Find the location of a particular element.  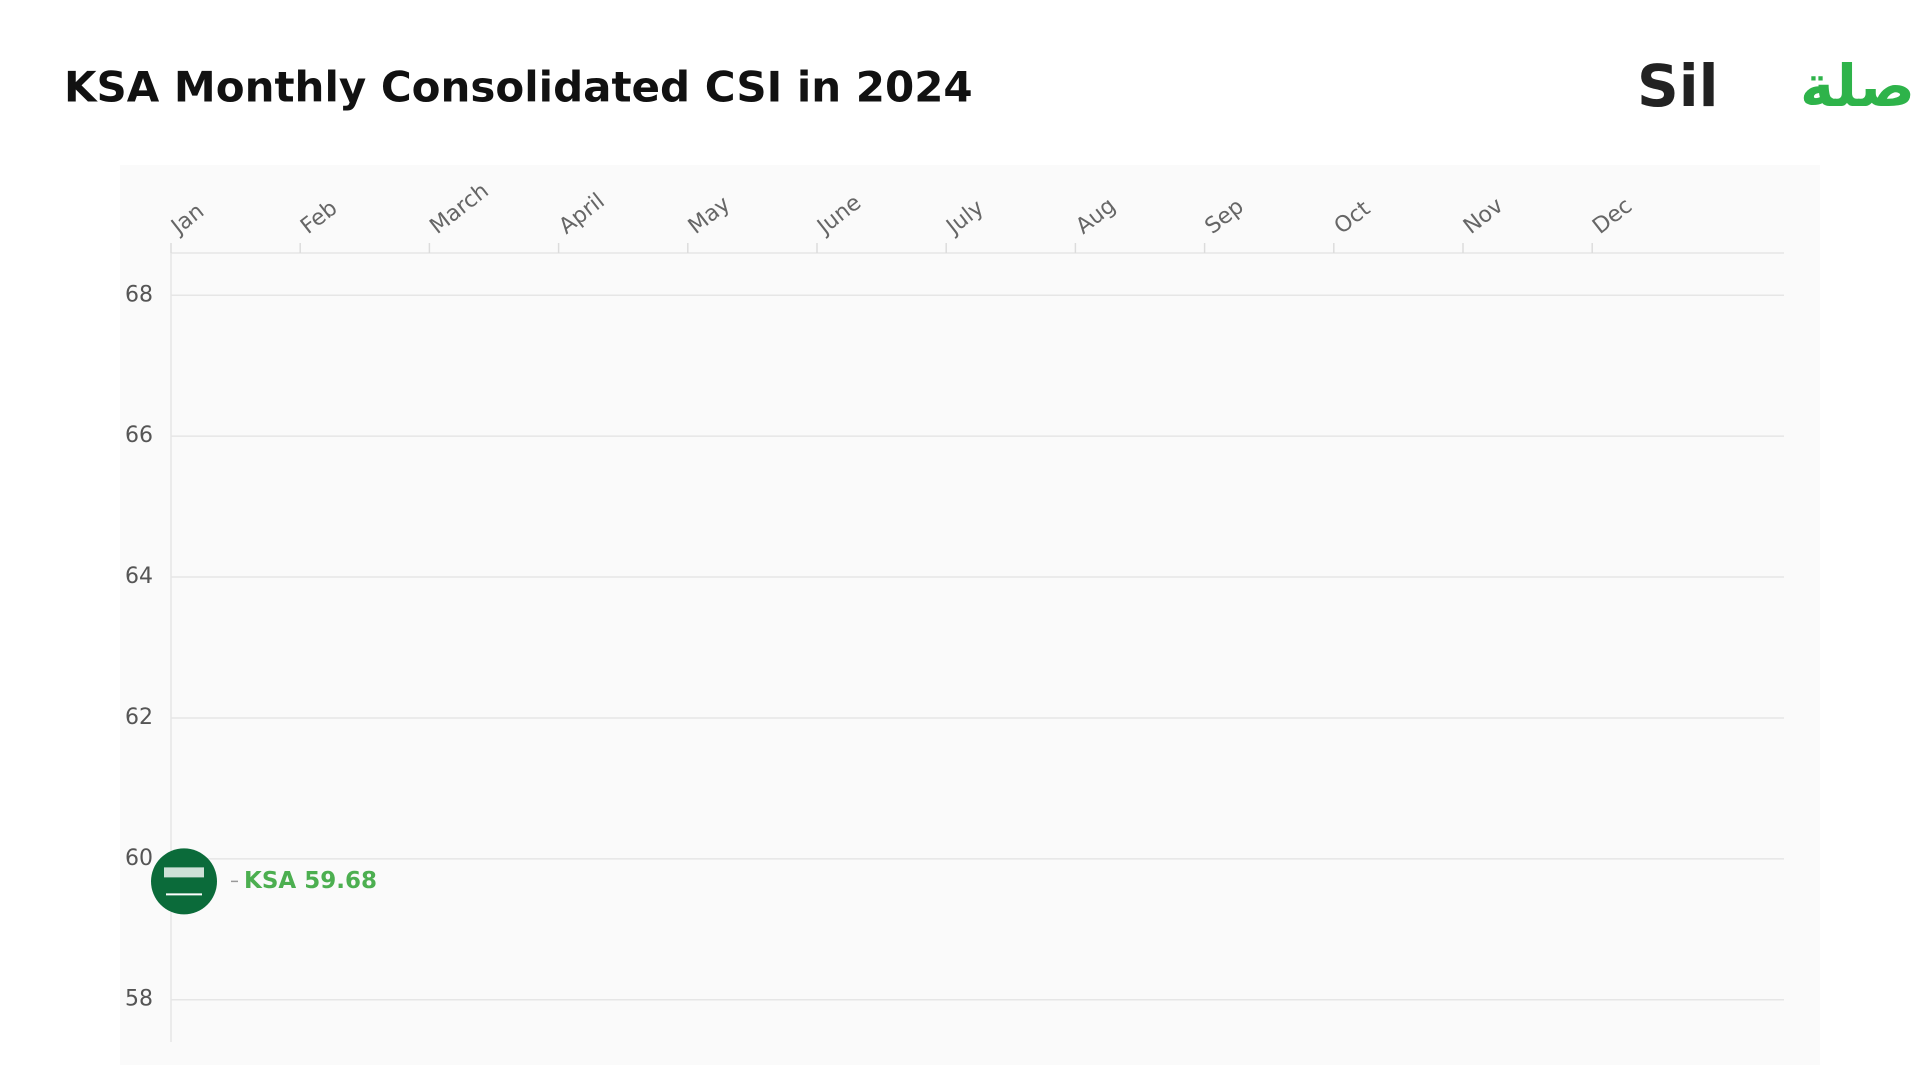

value-label: 59.68 is located at coordinates (340, 881).